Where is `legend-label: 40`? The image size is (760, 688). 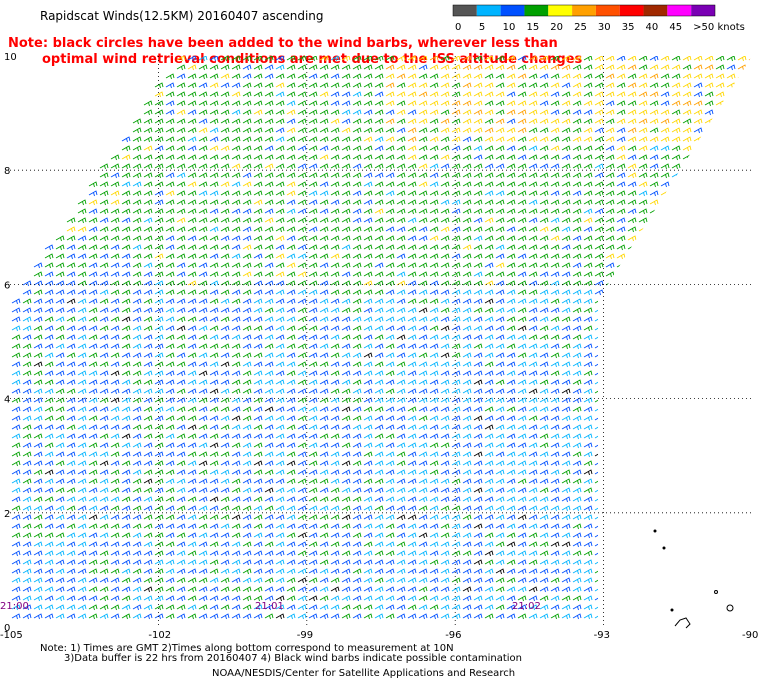
legend-label: 40 is located at coordinates (652, 27).